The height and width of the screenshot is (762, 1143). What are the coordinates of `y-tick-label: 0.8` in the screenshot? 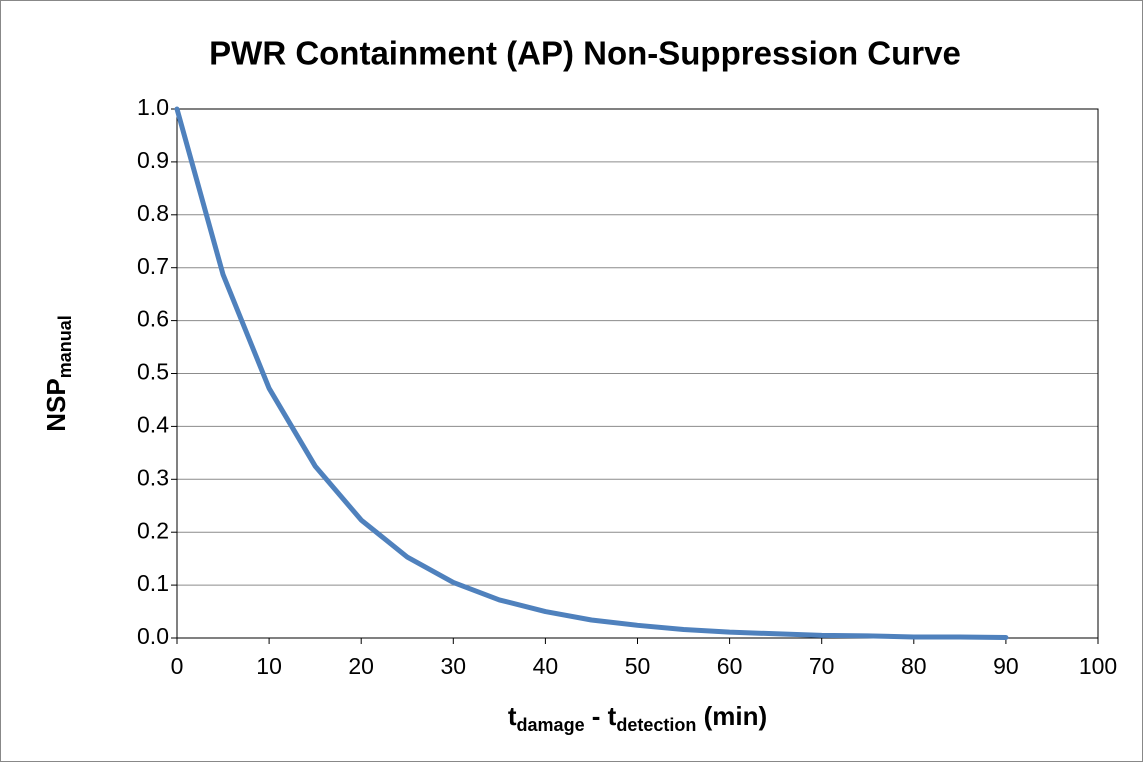 It's located at (153, 213).